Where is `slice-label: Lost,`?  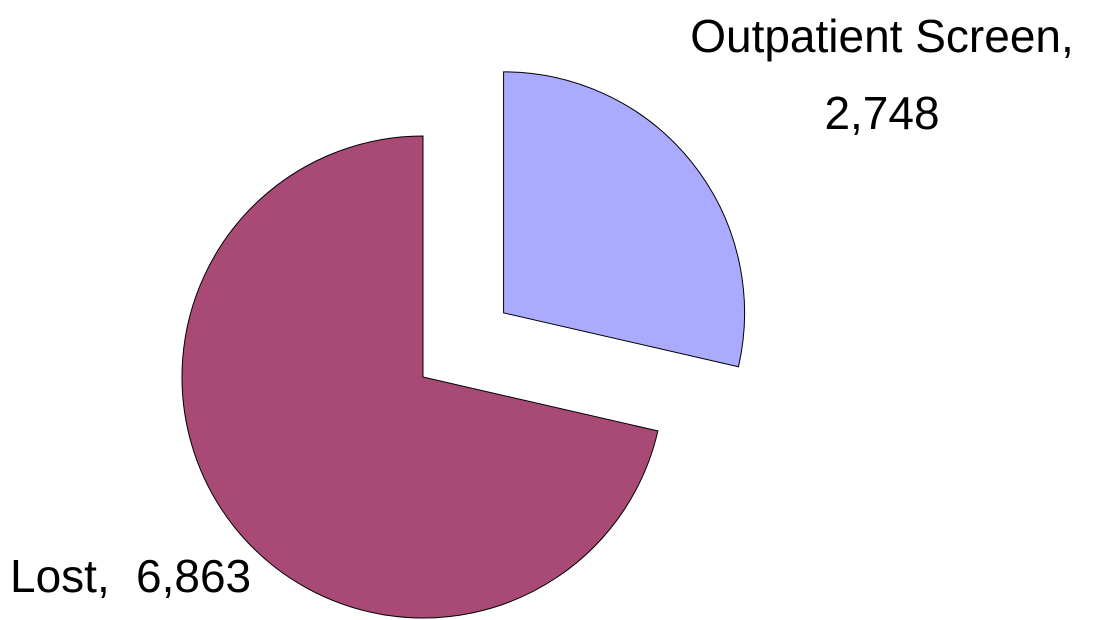 slice-label: Lost, is located at coordinates (60, 576).